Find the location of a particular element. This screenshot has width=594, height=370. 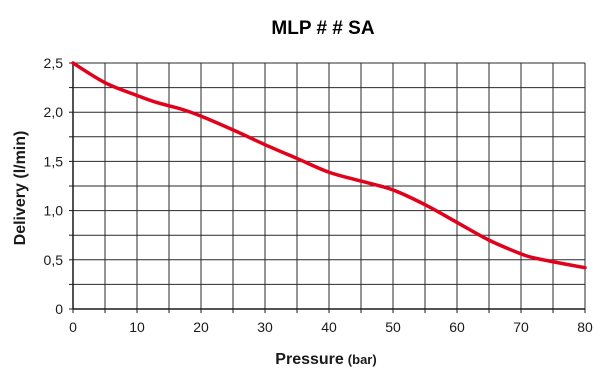

y-axis-label: Delivery (l/min) is located at coordinates (20, 188).